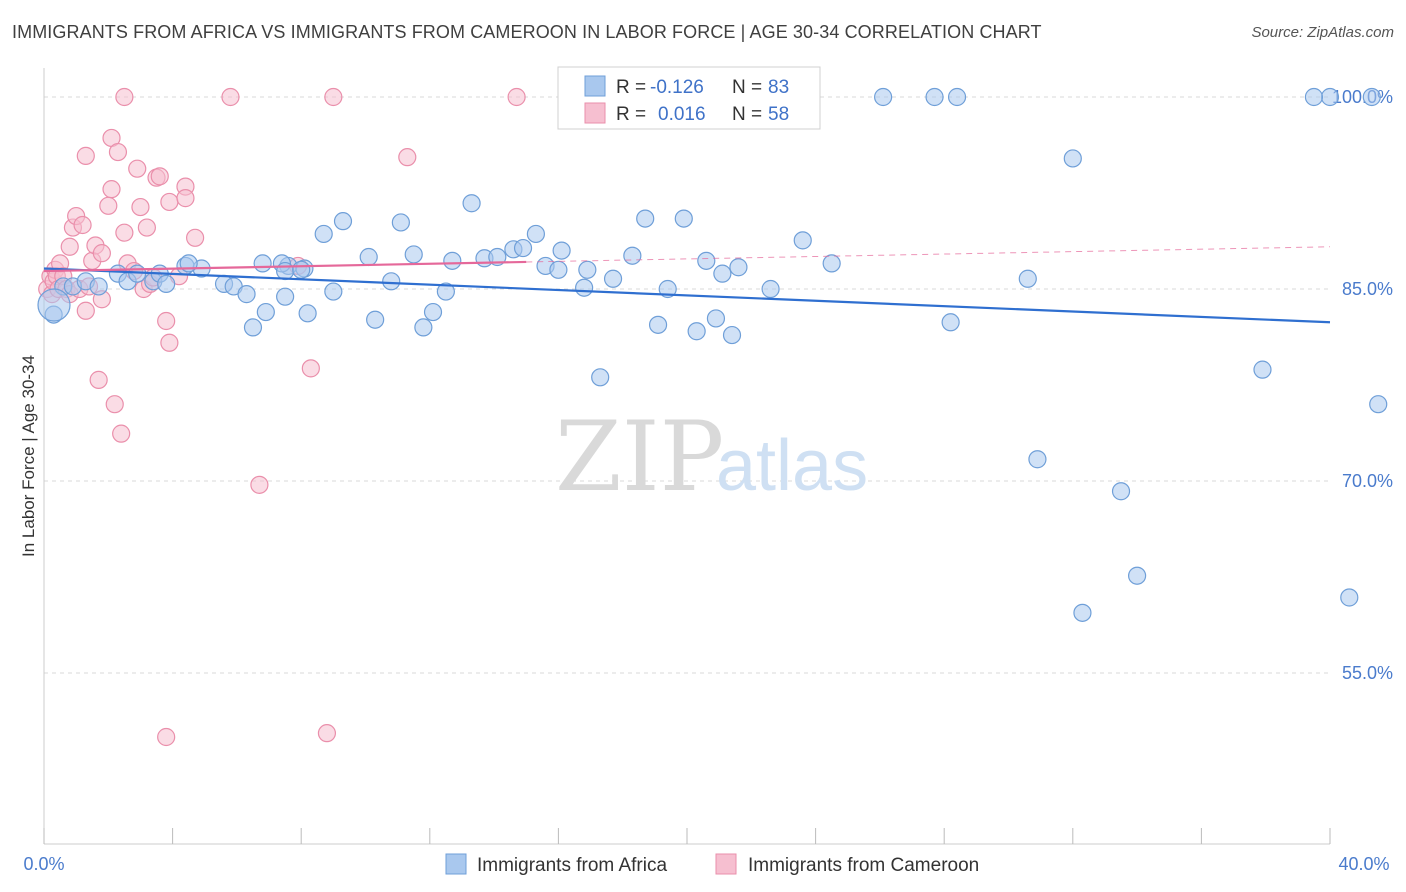  What do you see at coordinates (1363, 864) in the screenshot?
I see `x-tick-label-max: 40.0%` at bounding box center [1363, 864].